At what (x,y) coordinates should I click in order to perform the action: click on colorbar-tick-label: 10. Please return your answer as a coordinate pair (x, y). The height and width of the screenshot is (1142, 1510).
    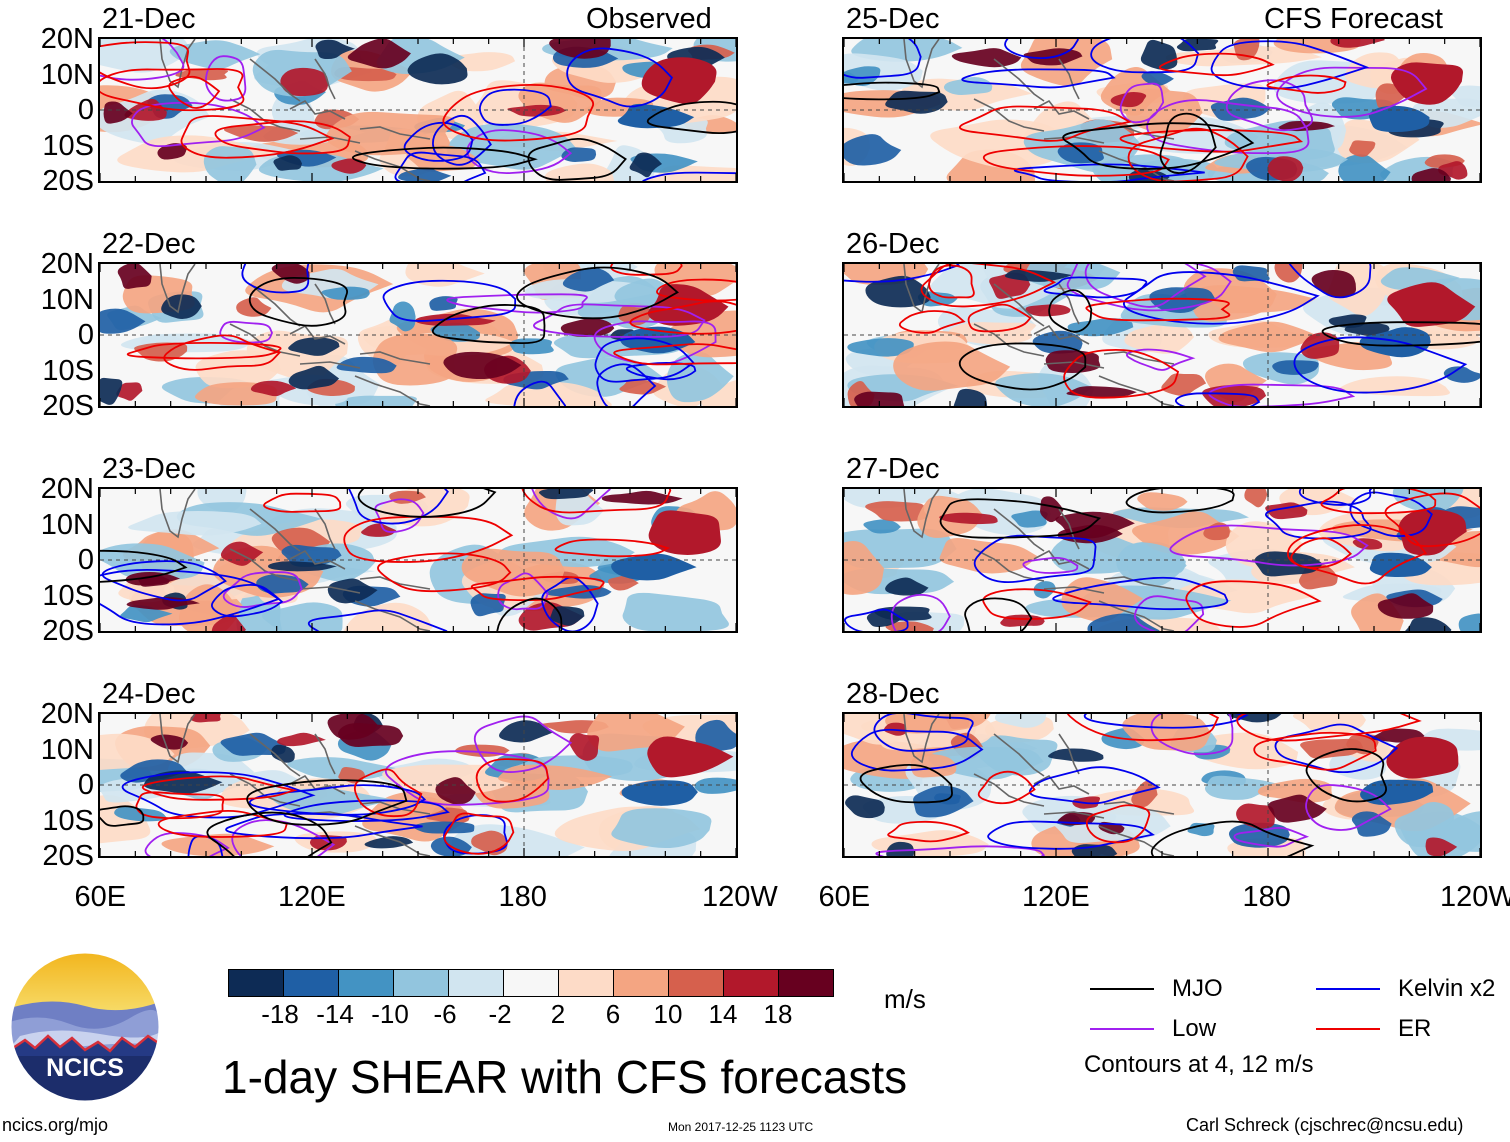
    Looking at the image, I should click on (668, 1014).